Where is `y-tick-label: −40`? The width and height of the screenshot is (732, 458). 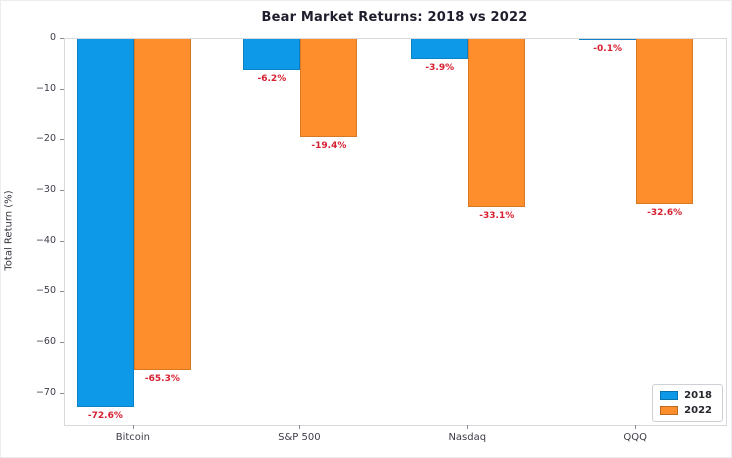
y-tick-label: −40 is located at coordinates (45, 240).